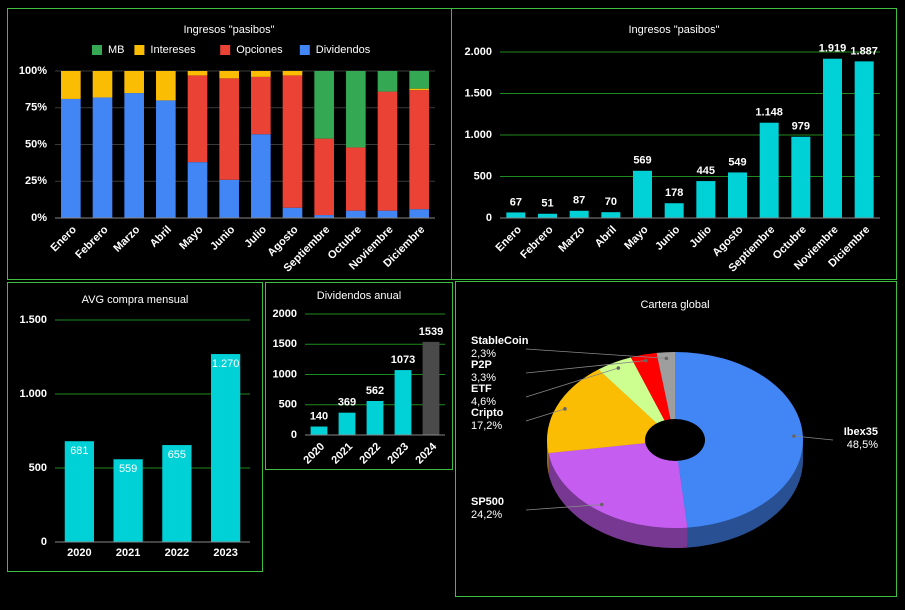  I want to click on value-label: 369, so click(347, 403).